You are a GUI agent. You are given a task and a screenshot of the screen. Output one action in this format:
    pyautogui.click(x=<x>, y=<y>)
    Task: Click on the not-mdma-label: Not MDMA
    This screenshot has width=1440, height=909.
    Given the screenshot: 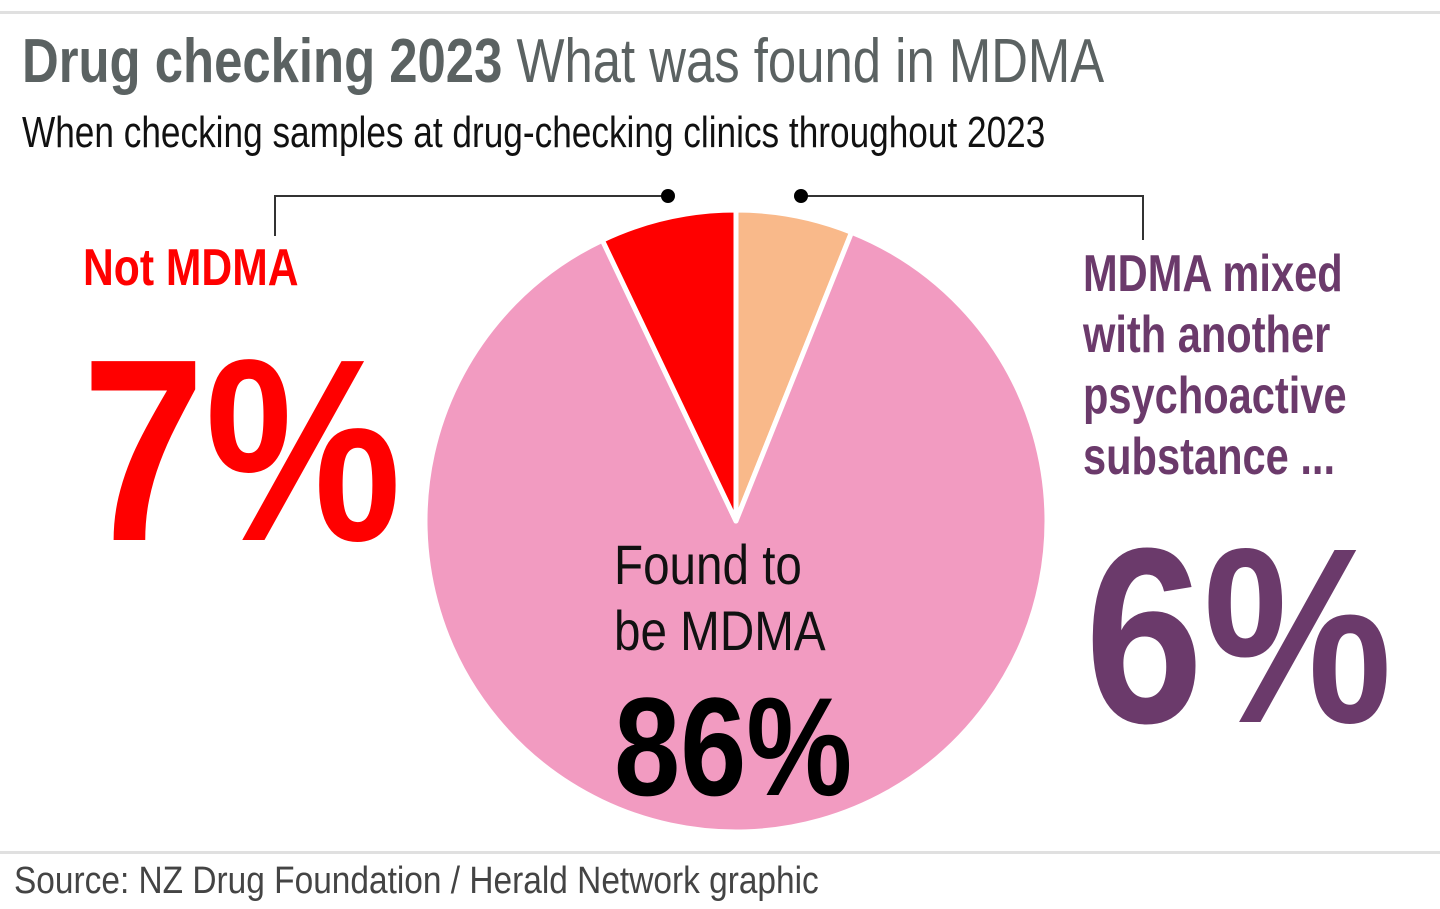 What is the action you would take?
    pyautogui.click(x=191, y=268)
    